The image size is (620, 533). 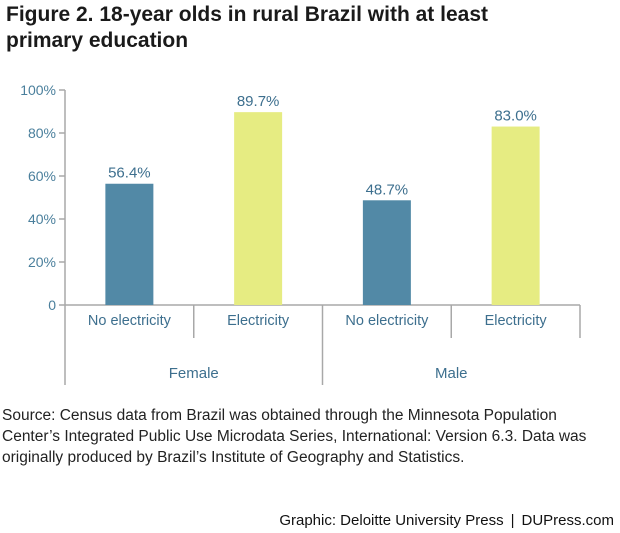 I want to click on bar-value-label: 89.7%, so click(x=258, y=101).